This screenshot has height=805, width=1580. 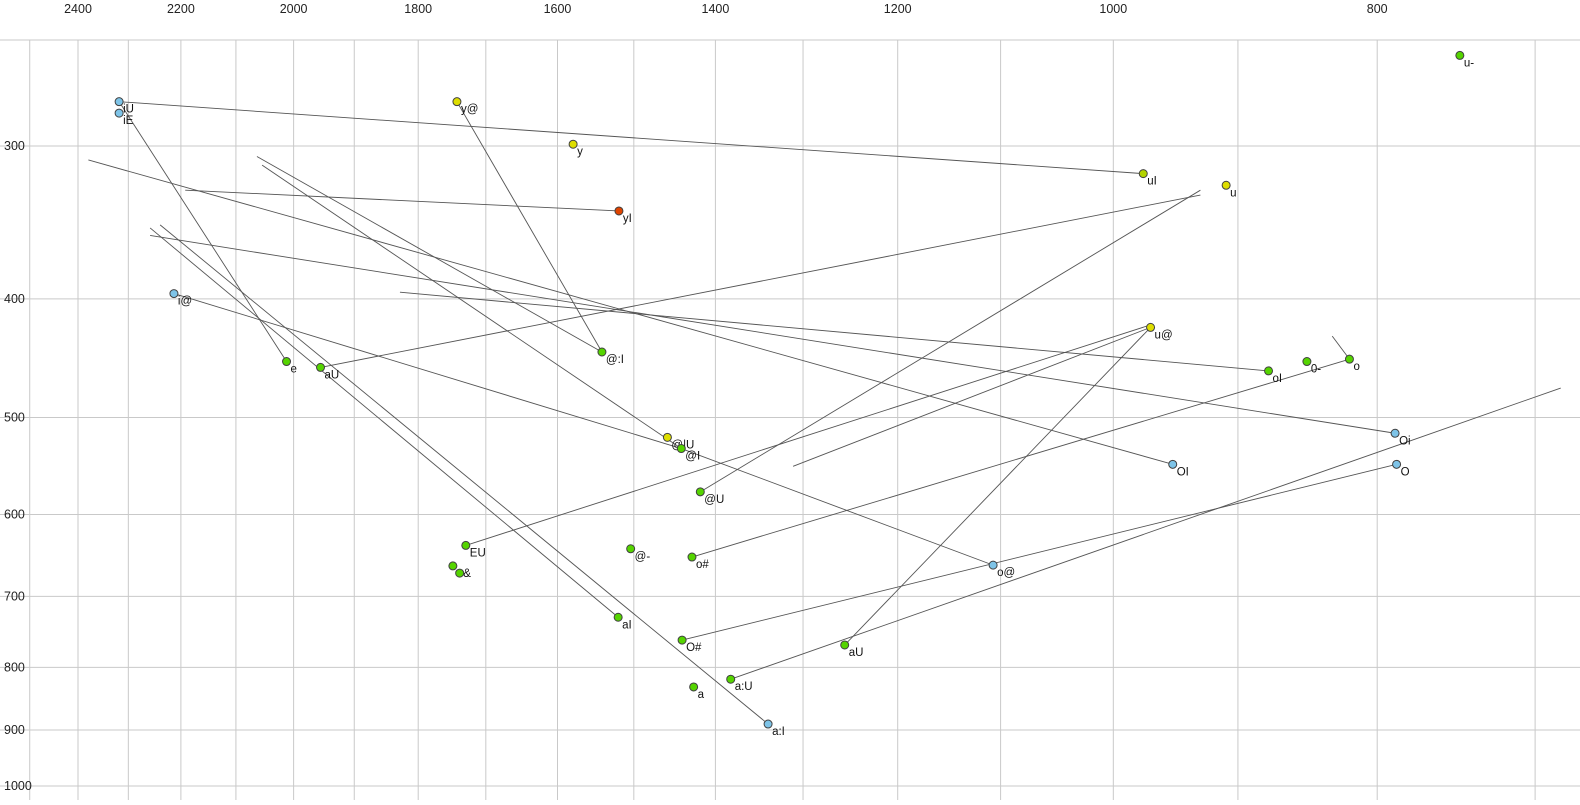 I want to click on point-label: u, so click(x=1233, y=193).